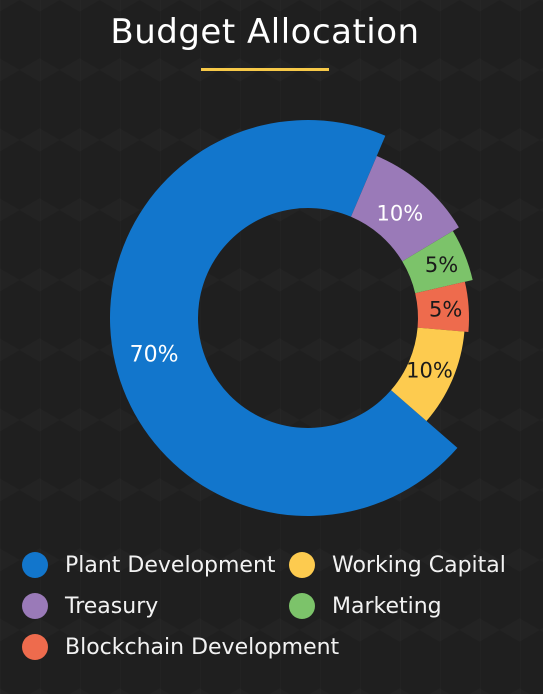  I want to click on legend-label: Blockchain Development, so click(202, 647).